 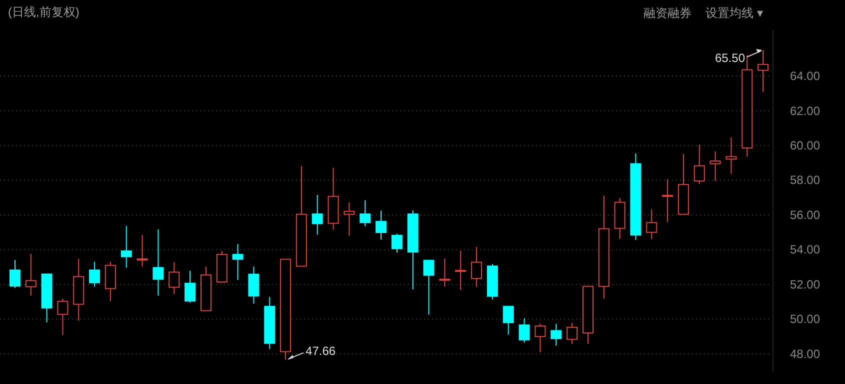 I want to click on text: 设置均线 ▾, so click(x=734, y=13).